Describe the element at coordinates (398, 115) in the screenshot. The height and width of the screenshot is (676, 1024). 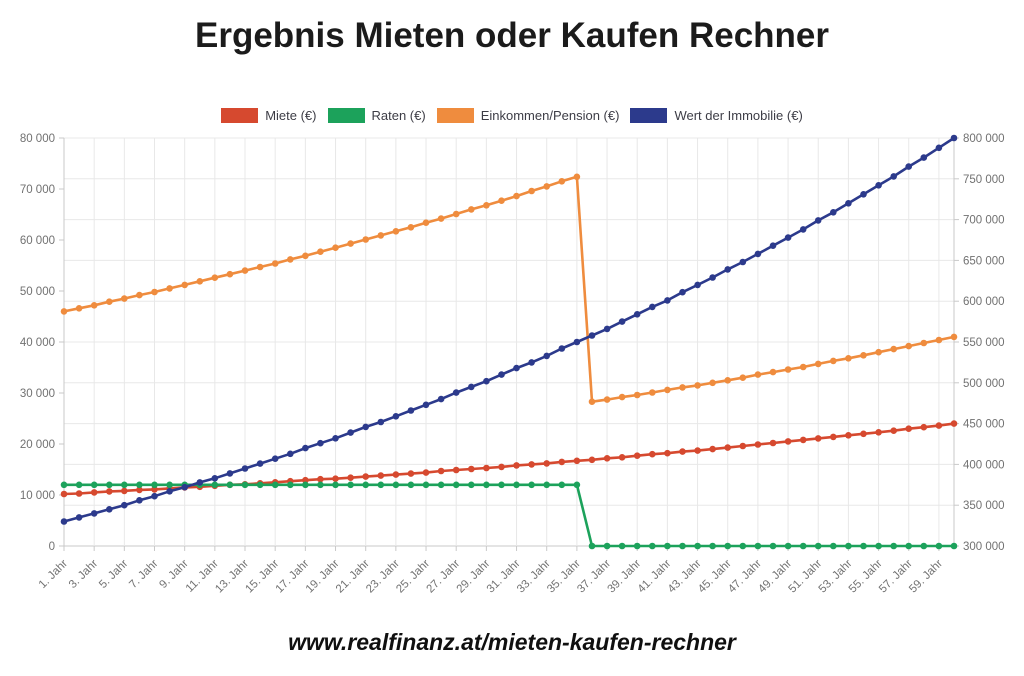
I see `legend-label: Raten (€)` at that location.